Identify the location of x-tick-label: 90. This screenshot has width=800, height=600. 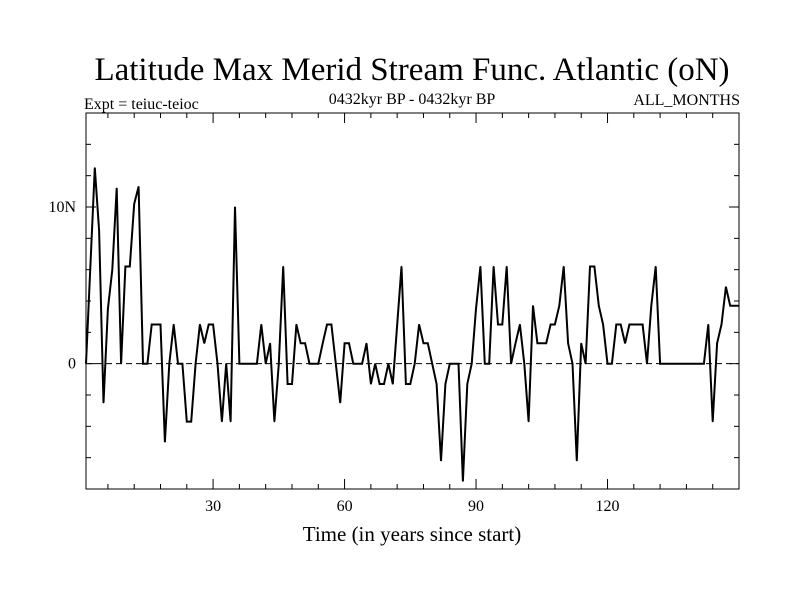
(476, 506).